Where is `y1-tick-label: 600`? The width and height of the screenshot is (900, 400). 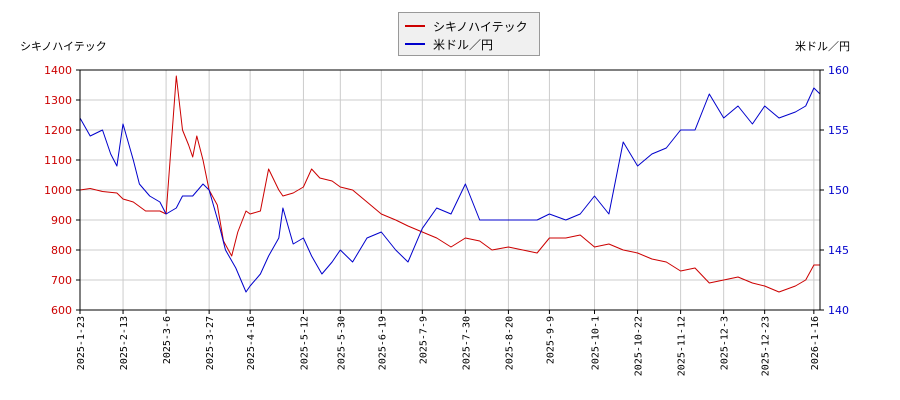
y1-tick-label: 600 is located at coordinates (61, 310).